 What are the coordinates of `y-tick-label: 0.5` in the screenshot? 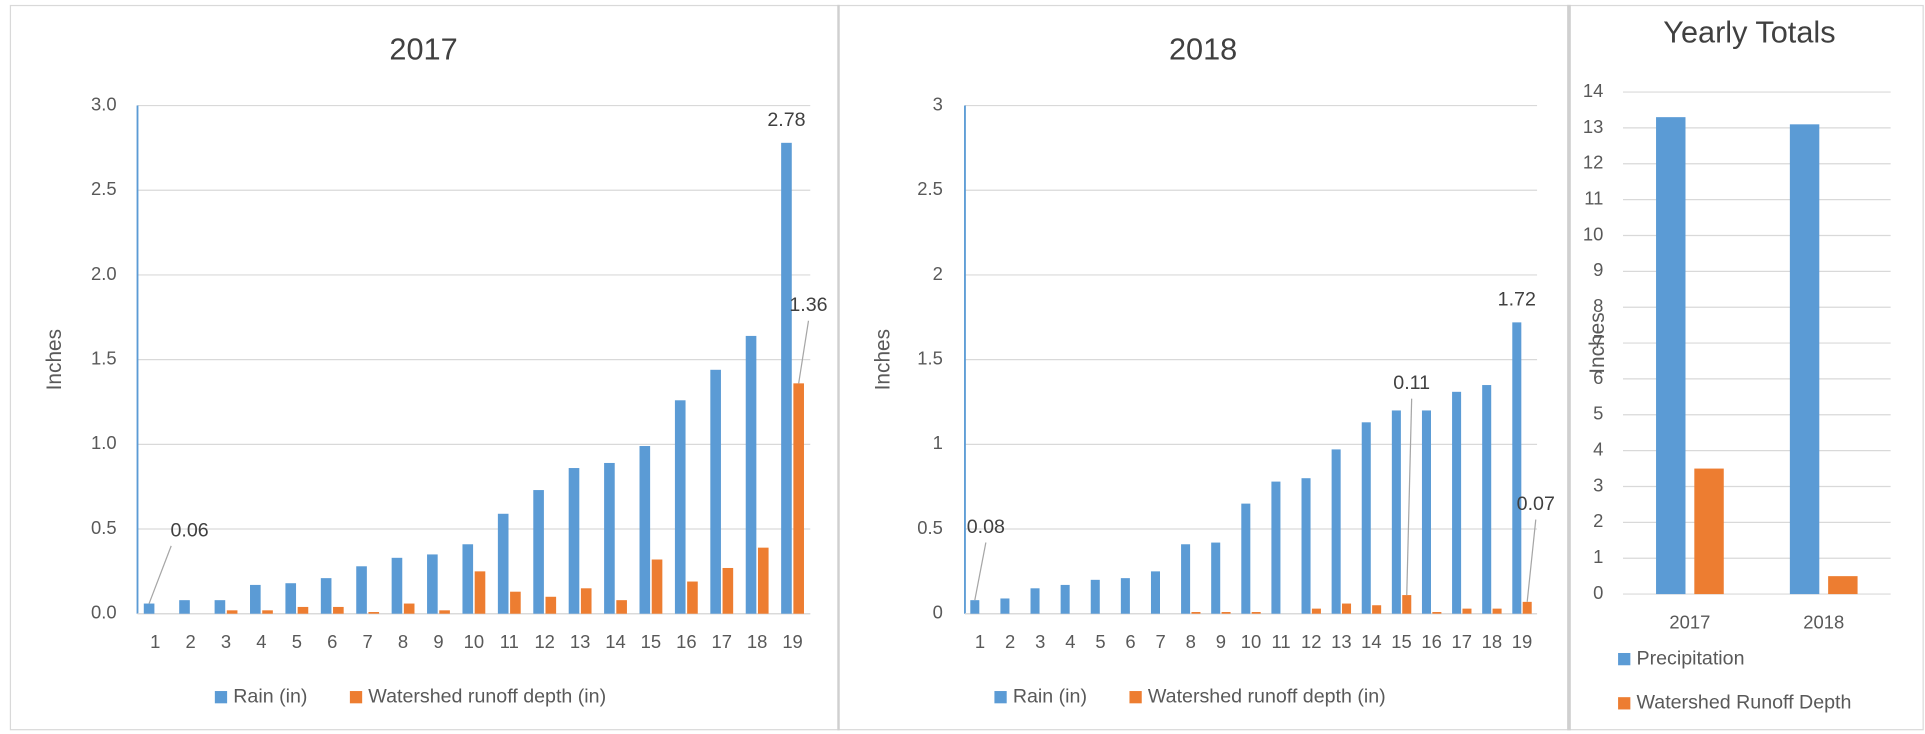 It's located at (930, 527).